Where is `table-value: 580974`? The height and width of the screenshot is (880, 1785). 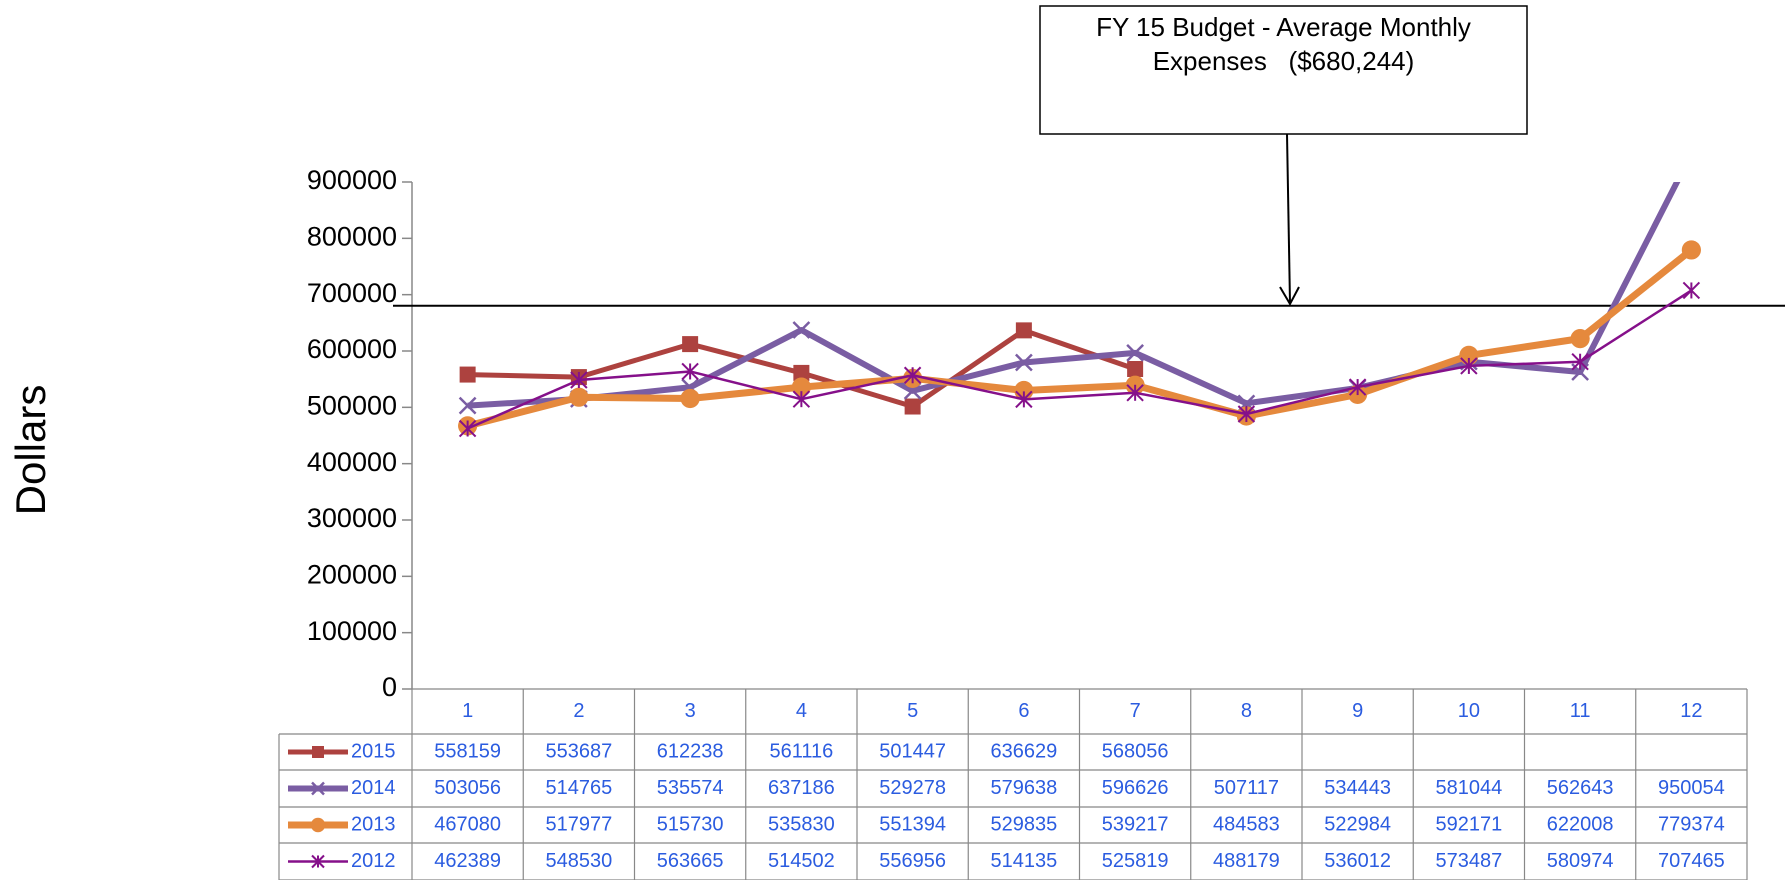
table-value: 580974 is located at coordinates (1580, 861).